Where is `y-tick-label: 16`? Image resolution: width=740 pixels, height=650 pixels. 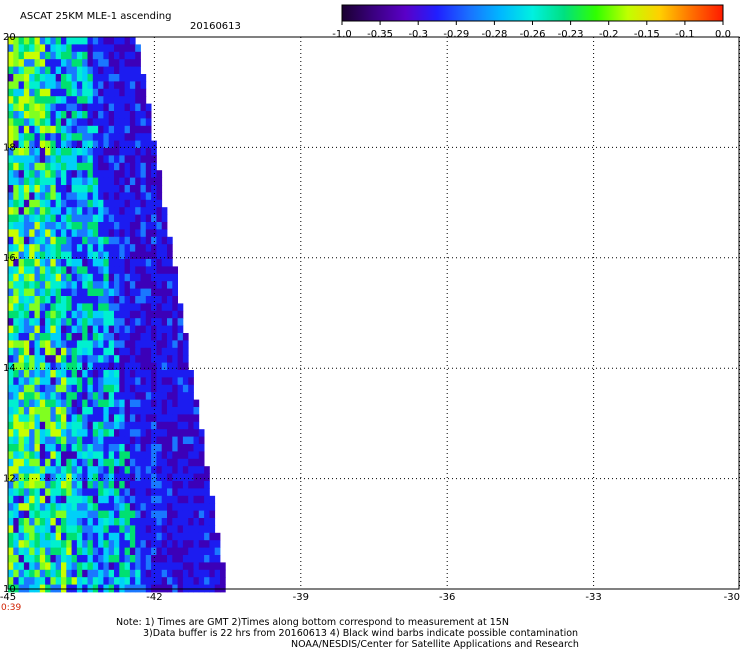
y-tick-label: 16 is located at coordinates (9, 258).